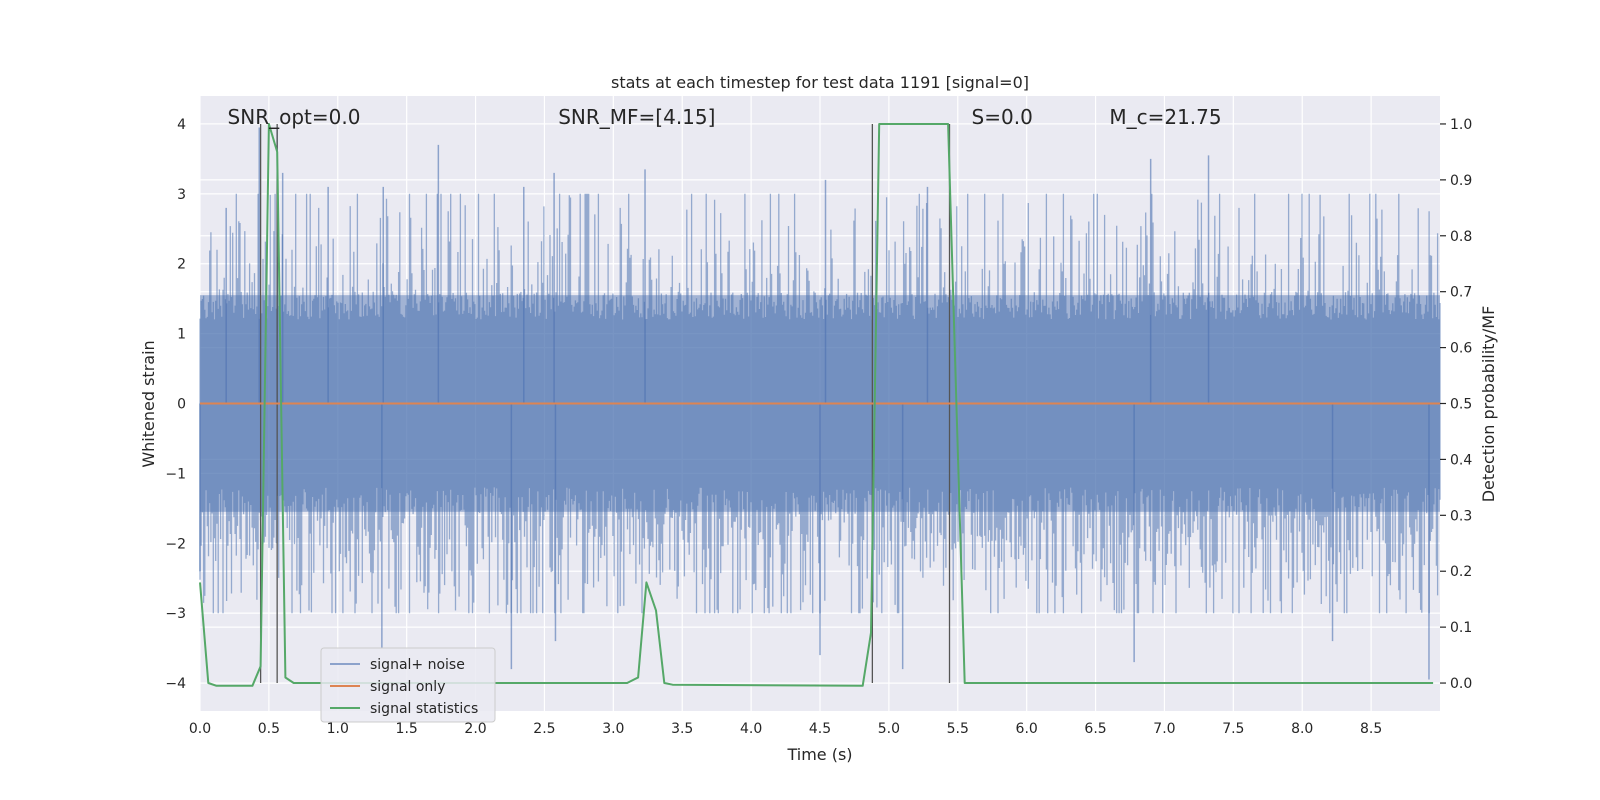 The height and width of the screenshot is (800, 1600). Describe the element at coordinates (424, 709) in the screenshot. I see `legend-entry: signal statistics` at that location.